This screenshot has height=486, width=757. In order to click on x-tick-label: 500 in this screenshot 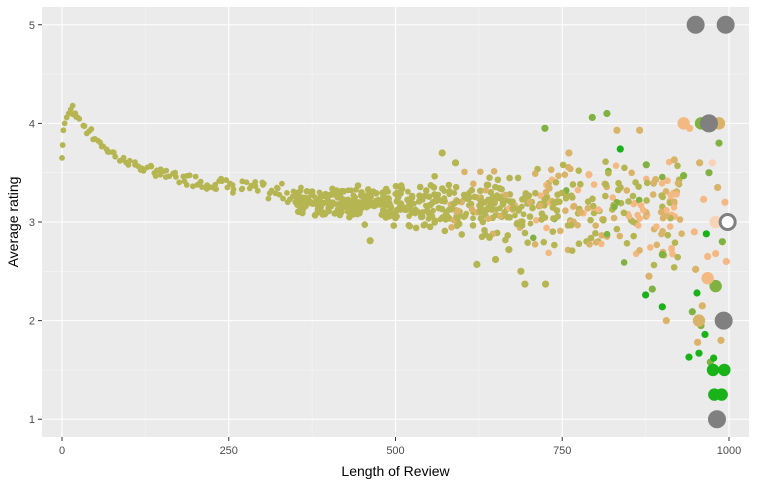, I will do `click(395, 451)`.